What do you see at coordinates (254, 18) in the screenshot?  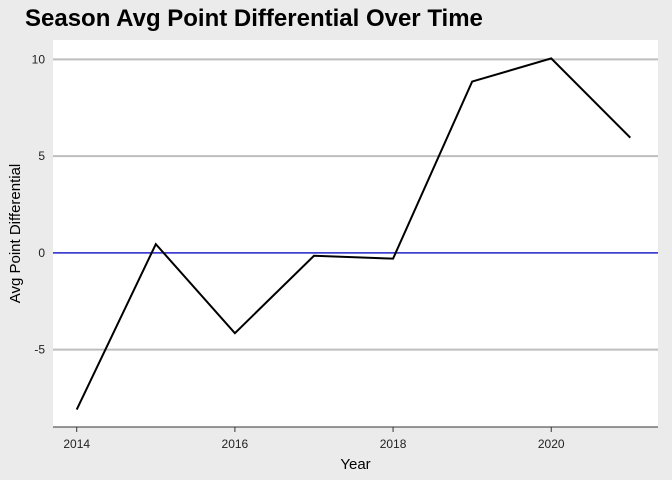 I see `chart-title: Season Avg Point Differential Over Time` at bounding box center [254, 18].